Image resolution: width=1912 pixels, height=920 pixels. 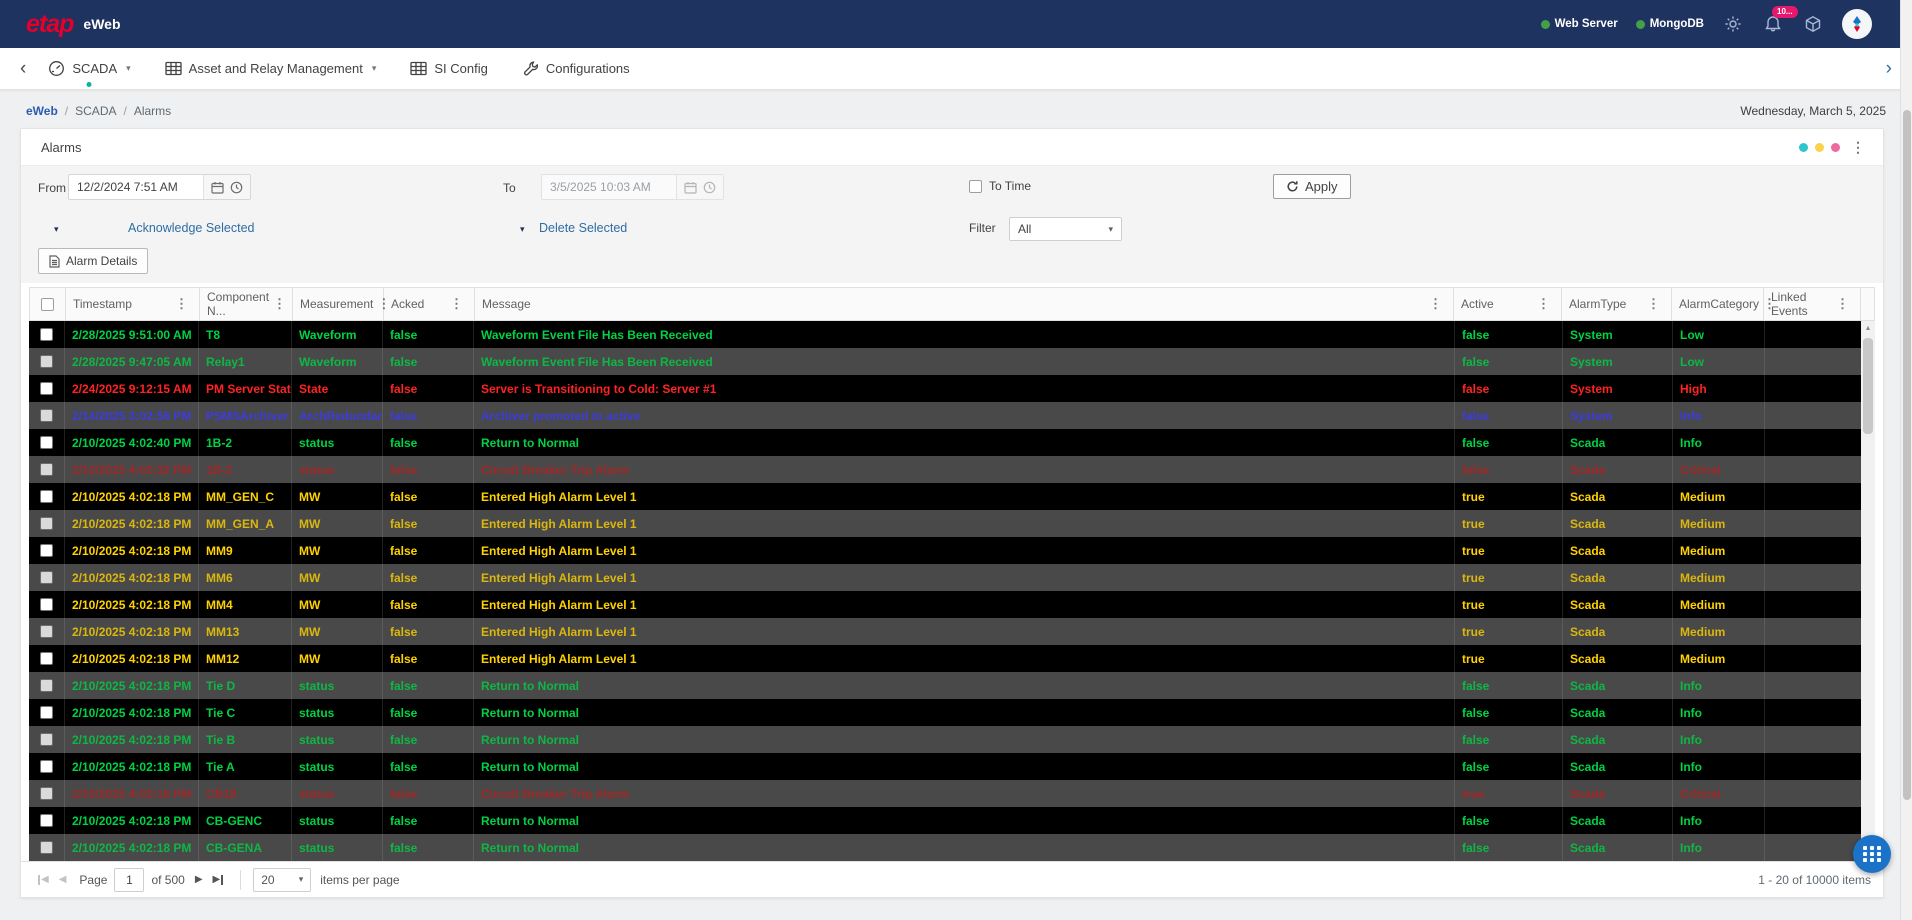 I want to click on breadcrumb-eweb: eWeb, so click(x=42, y=111).